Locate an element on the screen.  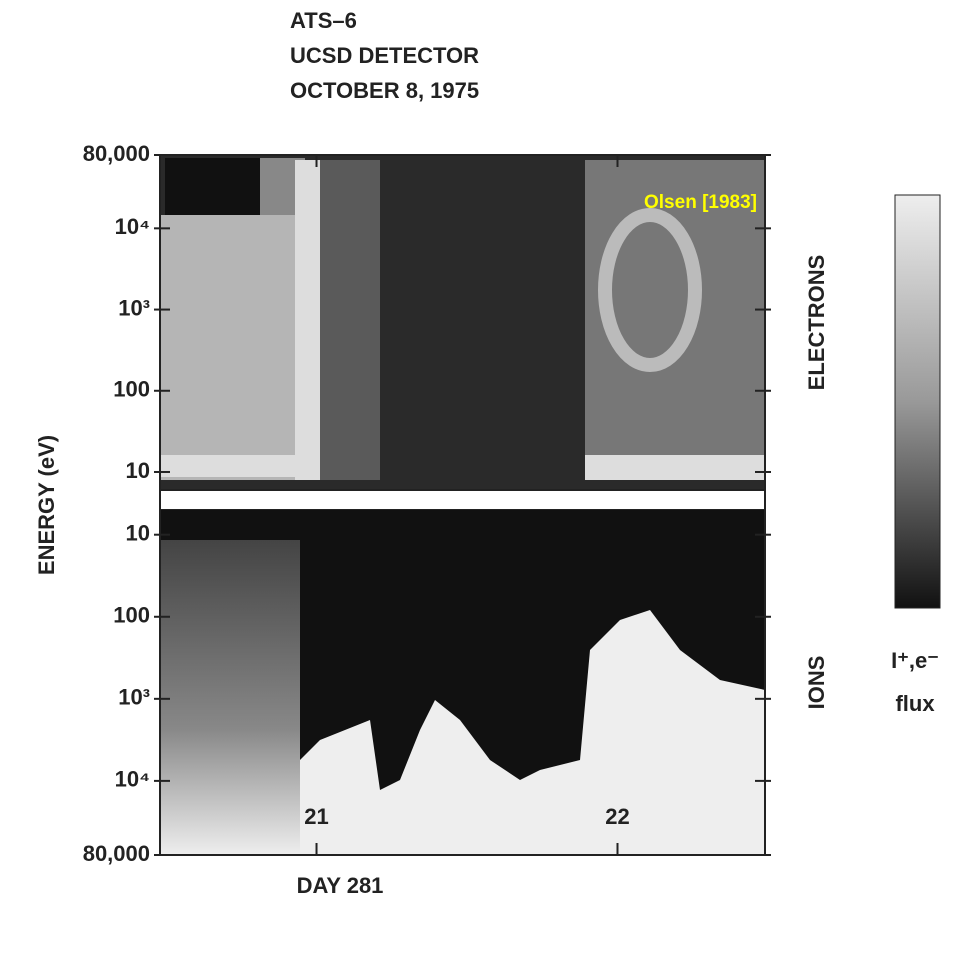
y-axis-label: ENERGY (eV) is located at coordinates (46, 505).